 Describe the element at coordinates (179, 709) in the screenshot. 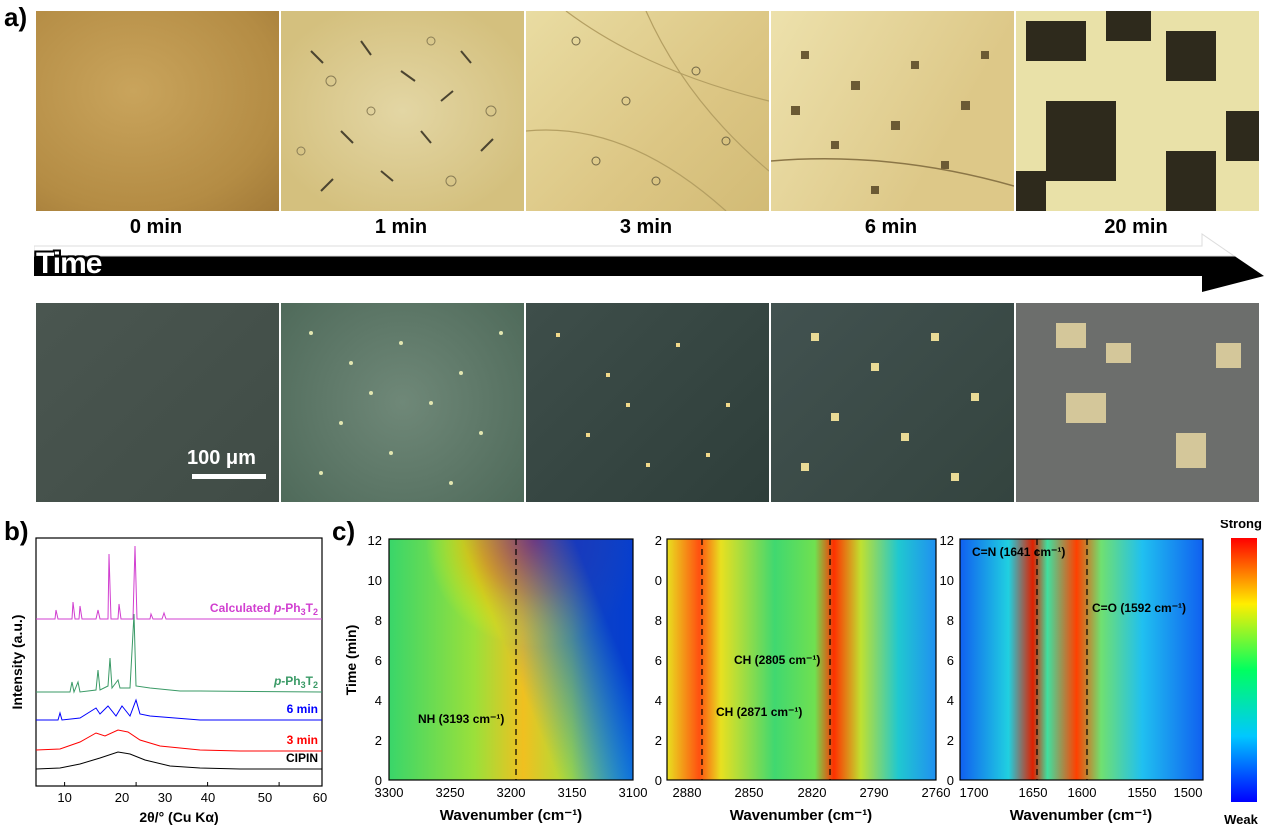

I see `xrd-trace-6min` at that location.